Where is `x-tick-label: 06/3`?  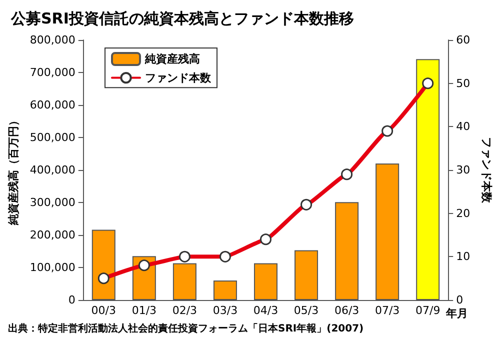
x-tick-label: 06/3 is located at coordinates (347, 310).